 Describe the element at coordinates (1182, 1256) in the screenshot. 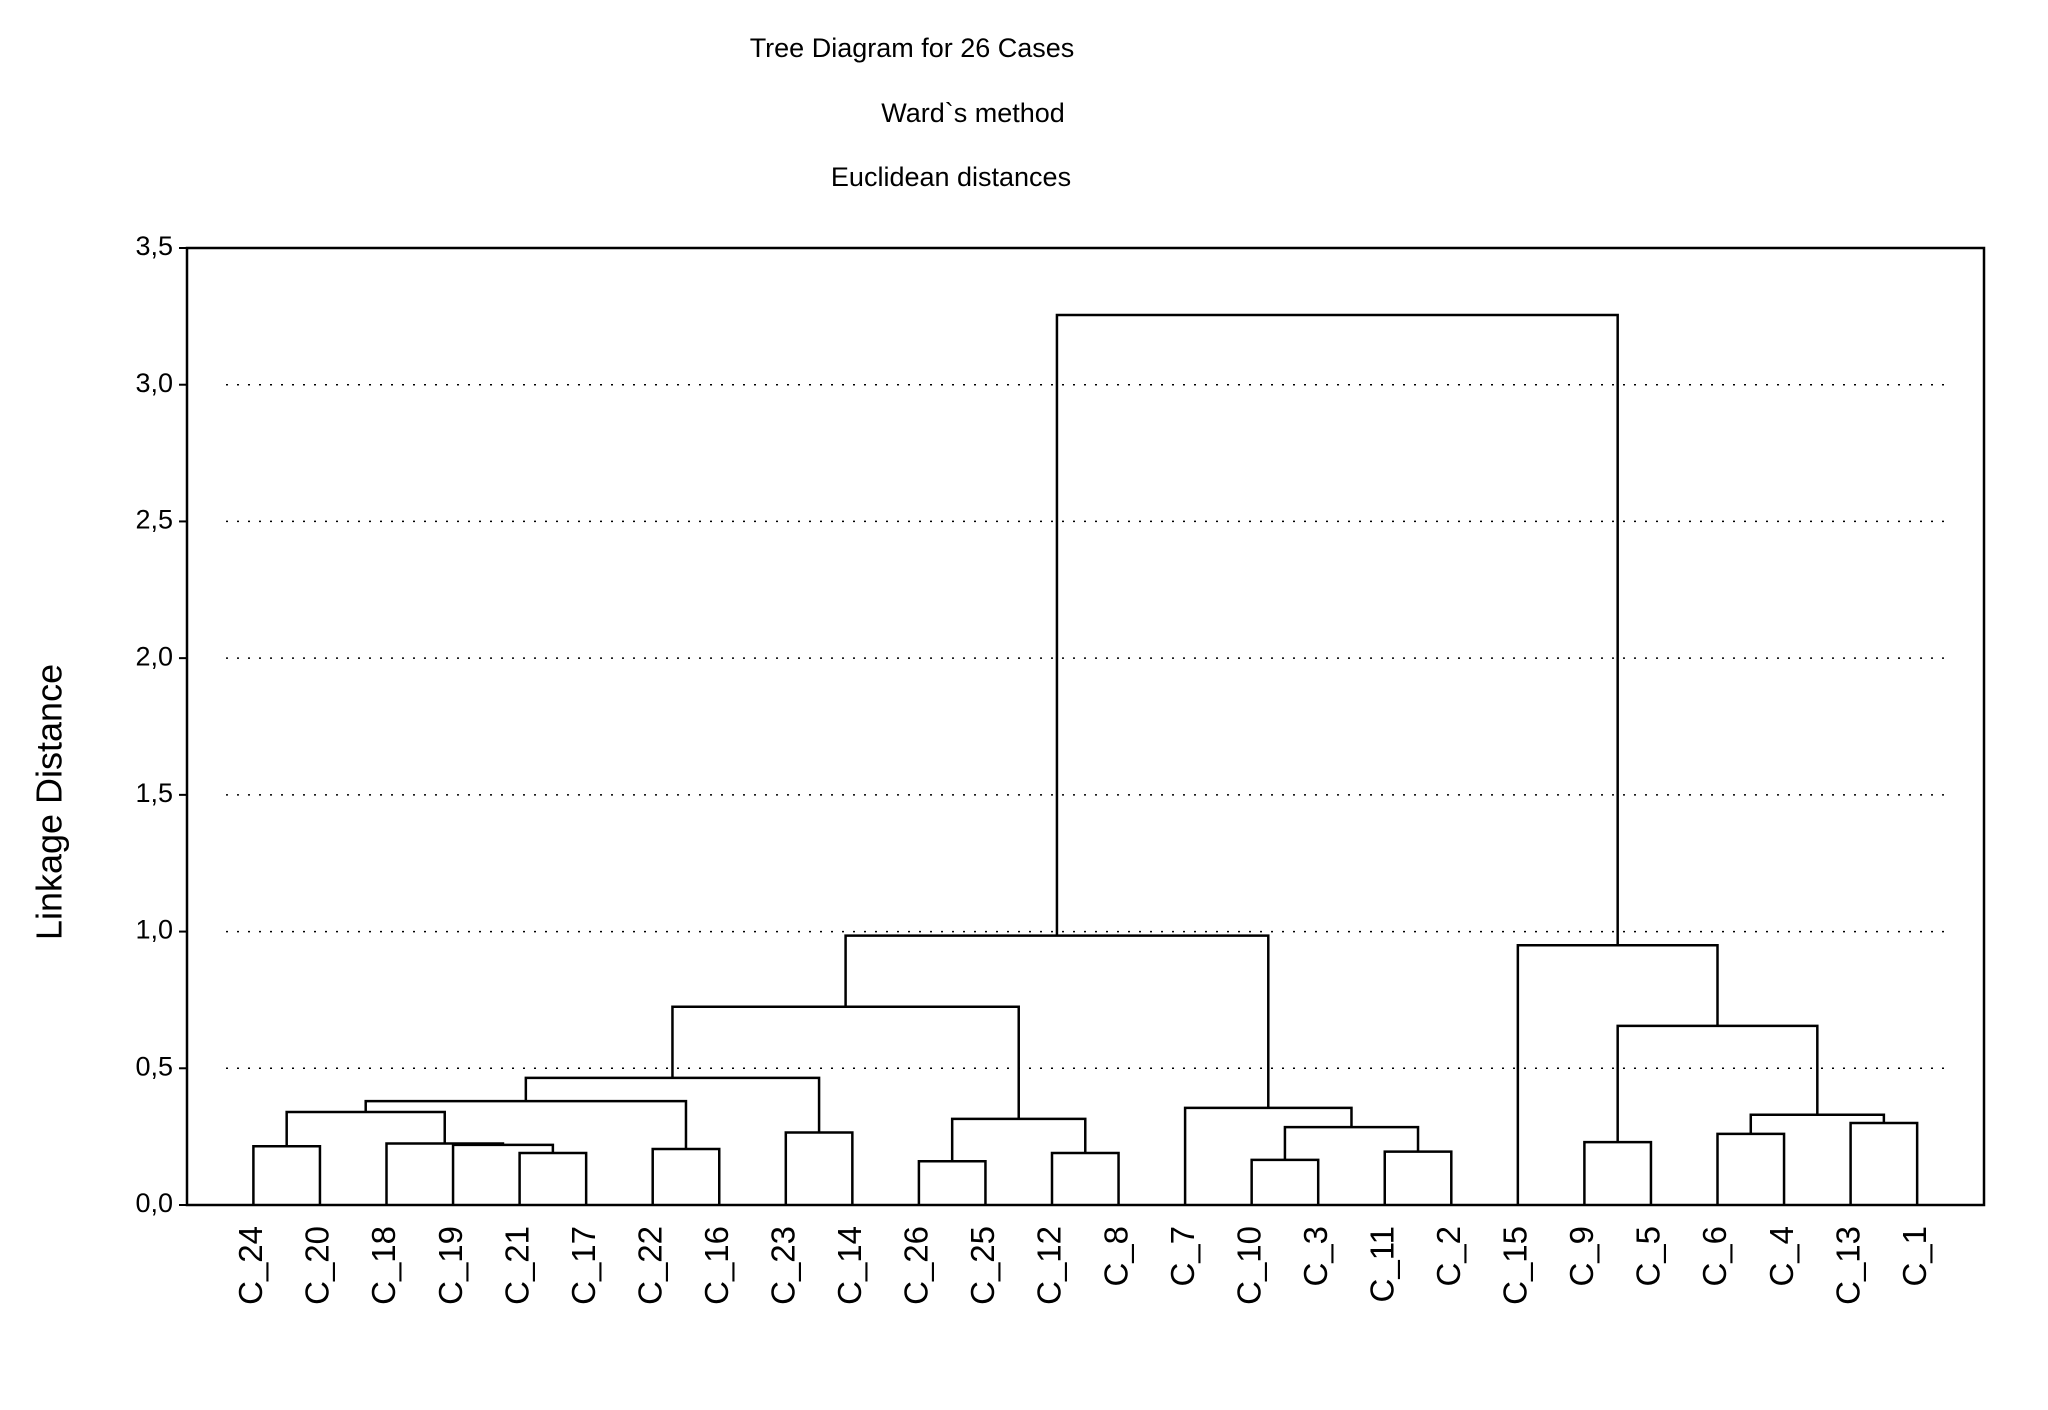

I see `leaf-label: C_7` at that location.